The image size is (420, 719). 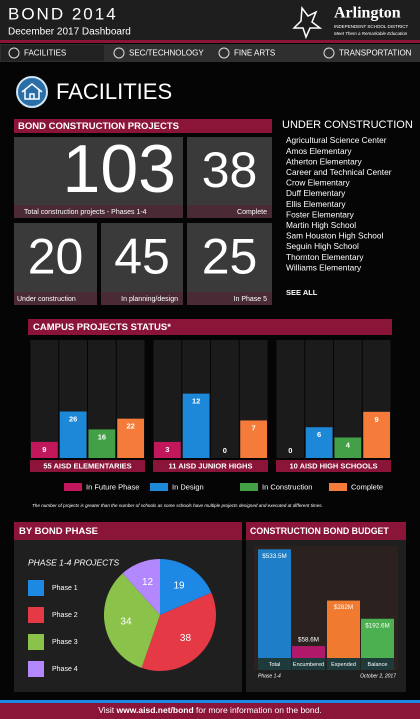 I want to click on pie-slice, so click(x=131, y=620).